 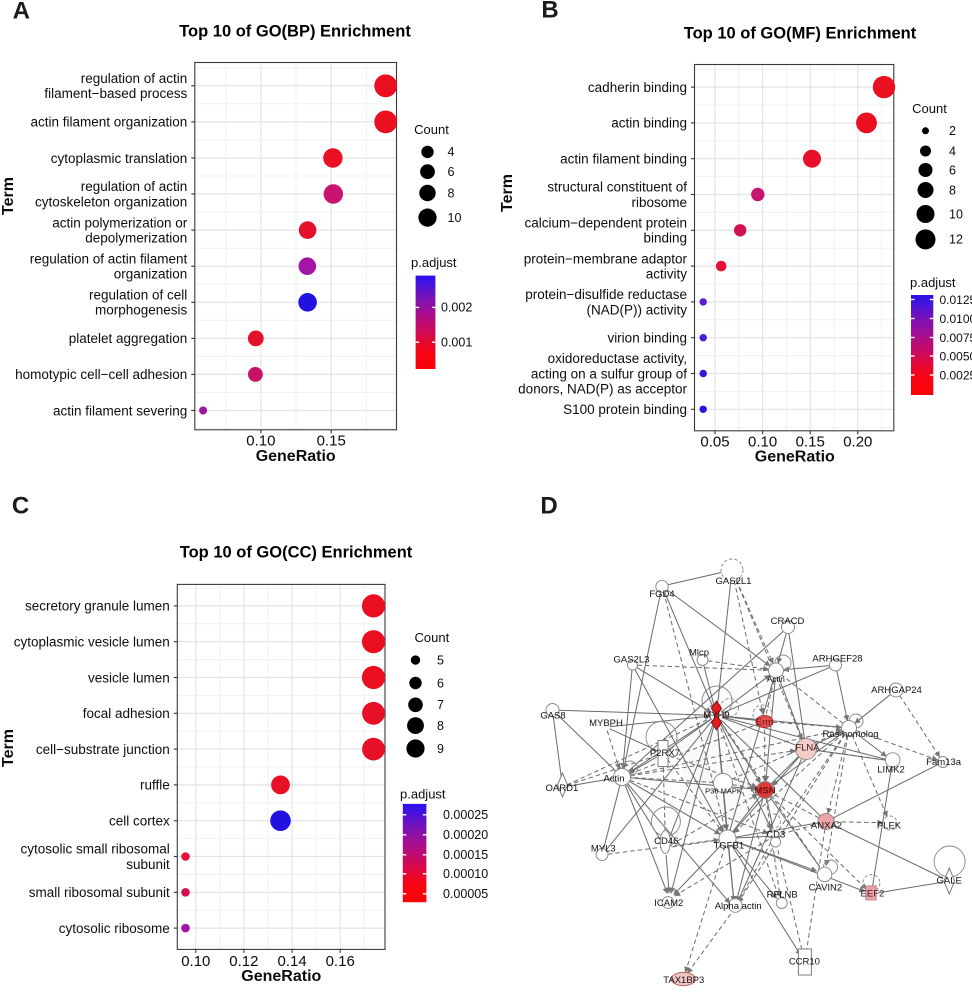 I want to click on svg-text: morphogenesis, so click(x=141, y=310).